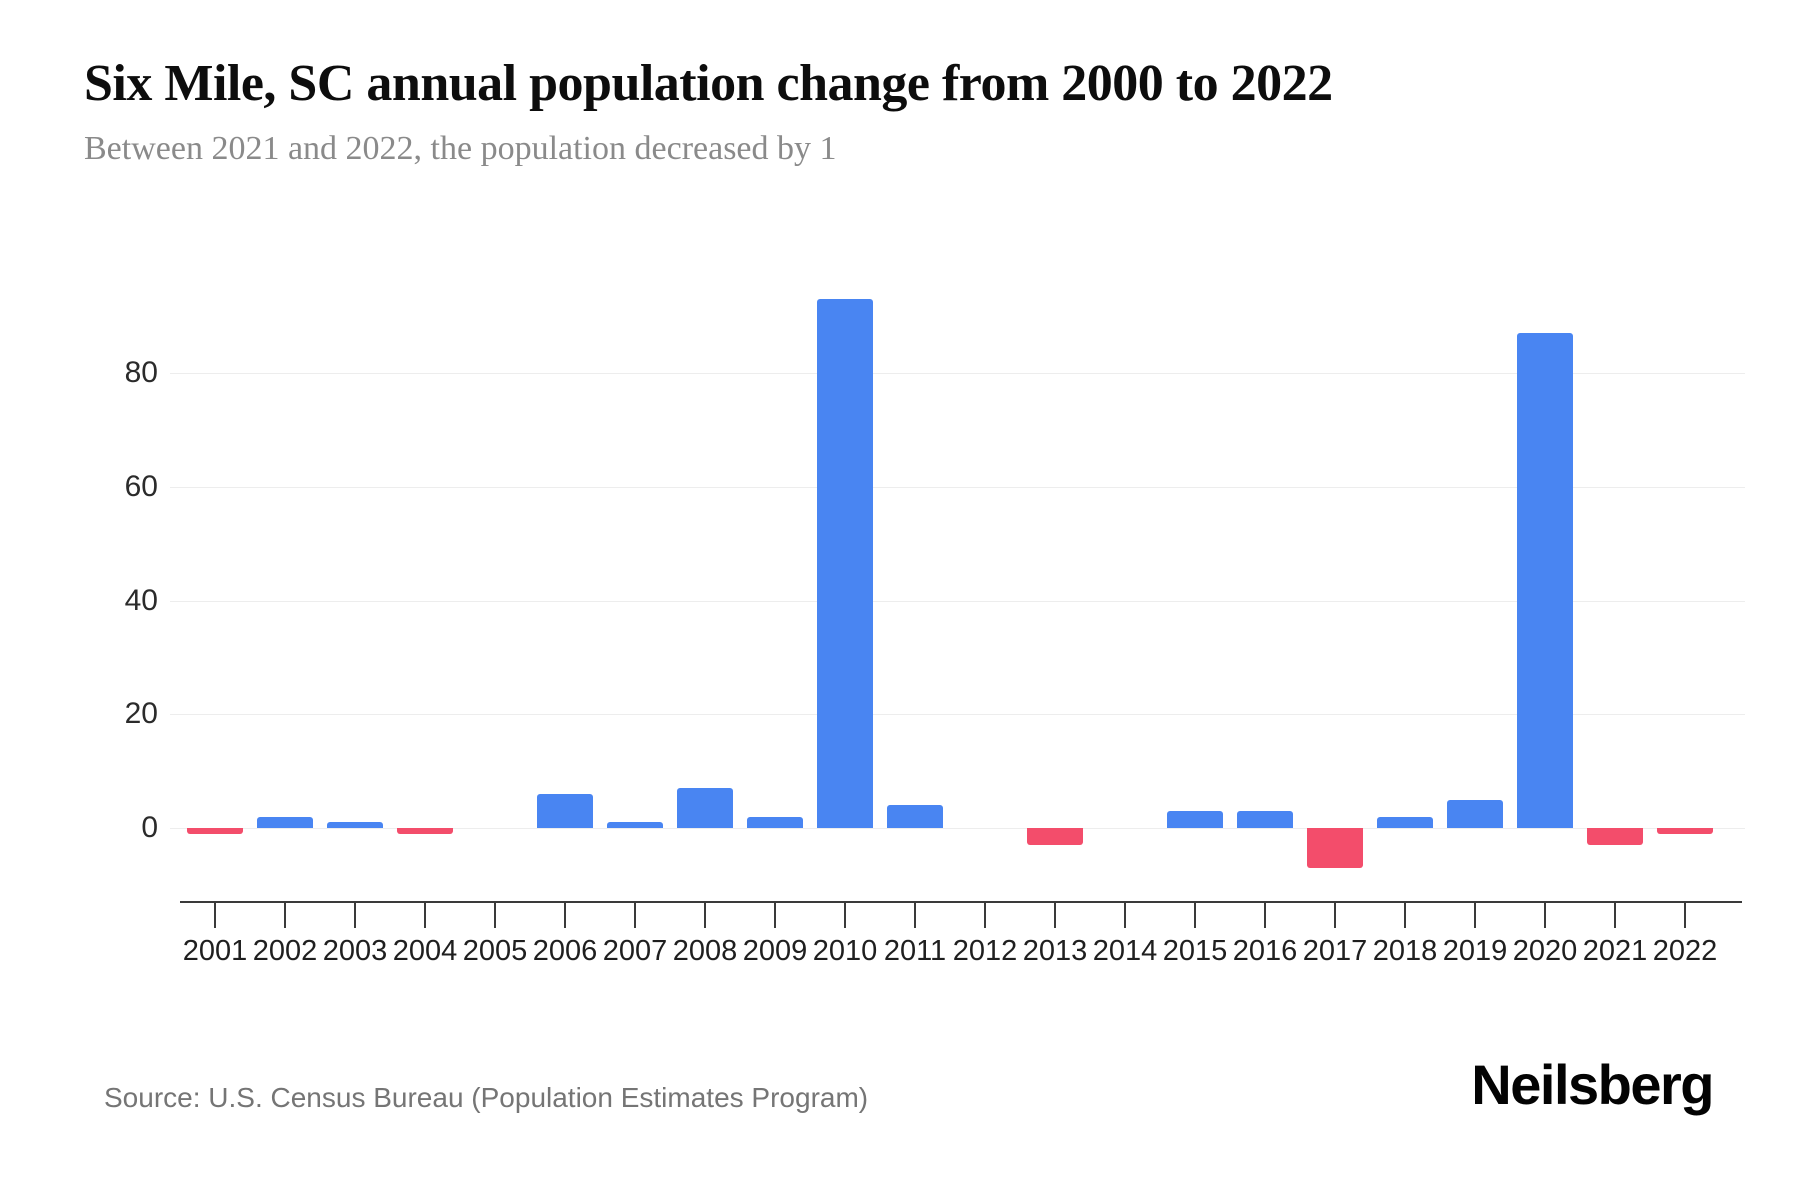 This screenshot has height=1200, width=1800. I want to click on bar-2008, so click(705, 808).